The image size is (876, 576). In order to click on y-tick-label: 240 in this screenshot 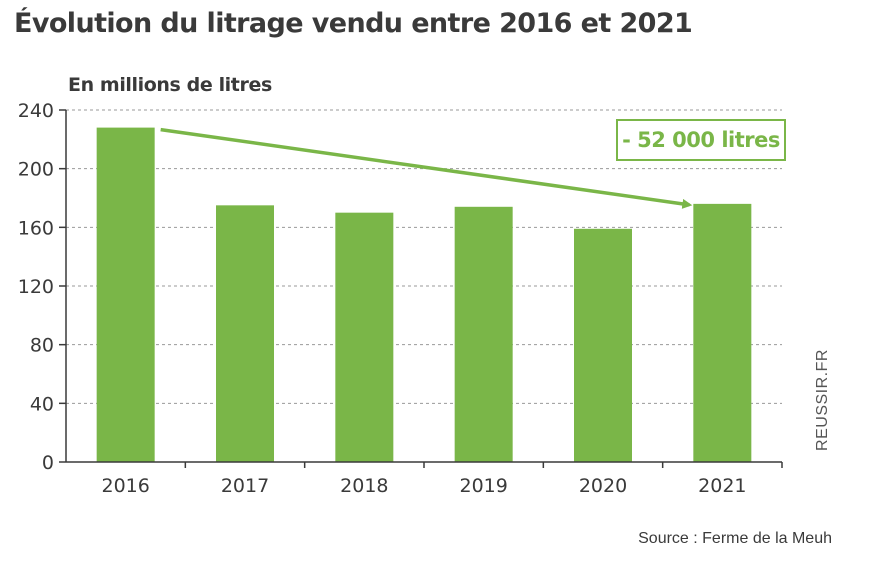, I will do `click(36, 111)`.